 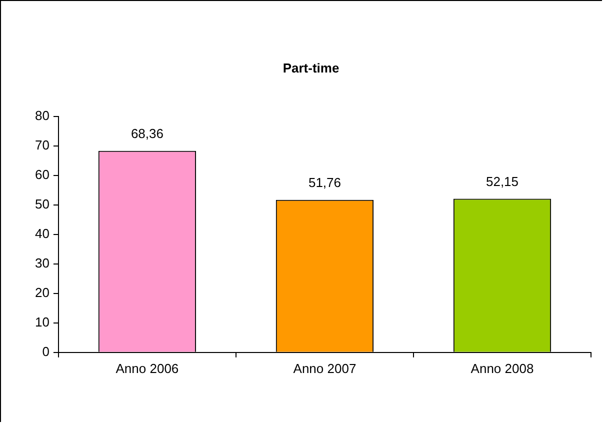 I want to click on y-tick-label: 30, so click(x=42, y=263).